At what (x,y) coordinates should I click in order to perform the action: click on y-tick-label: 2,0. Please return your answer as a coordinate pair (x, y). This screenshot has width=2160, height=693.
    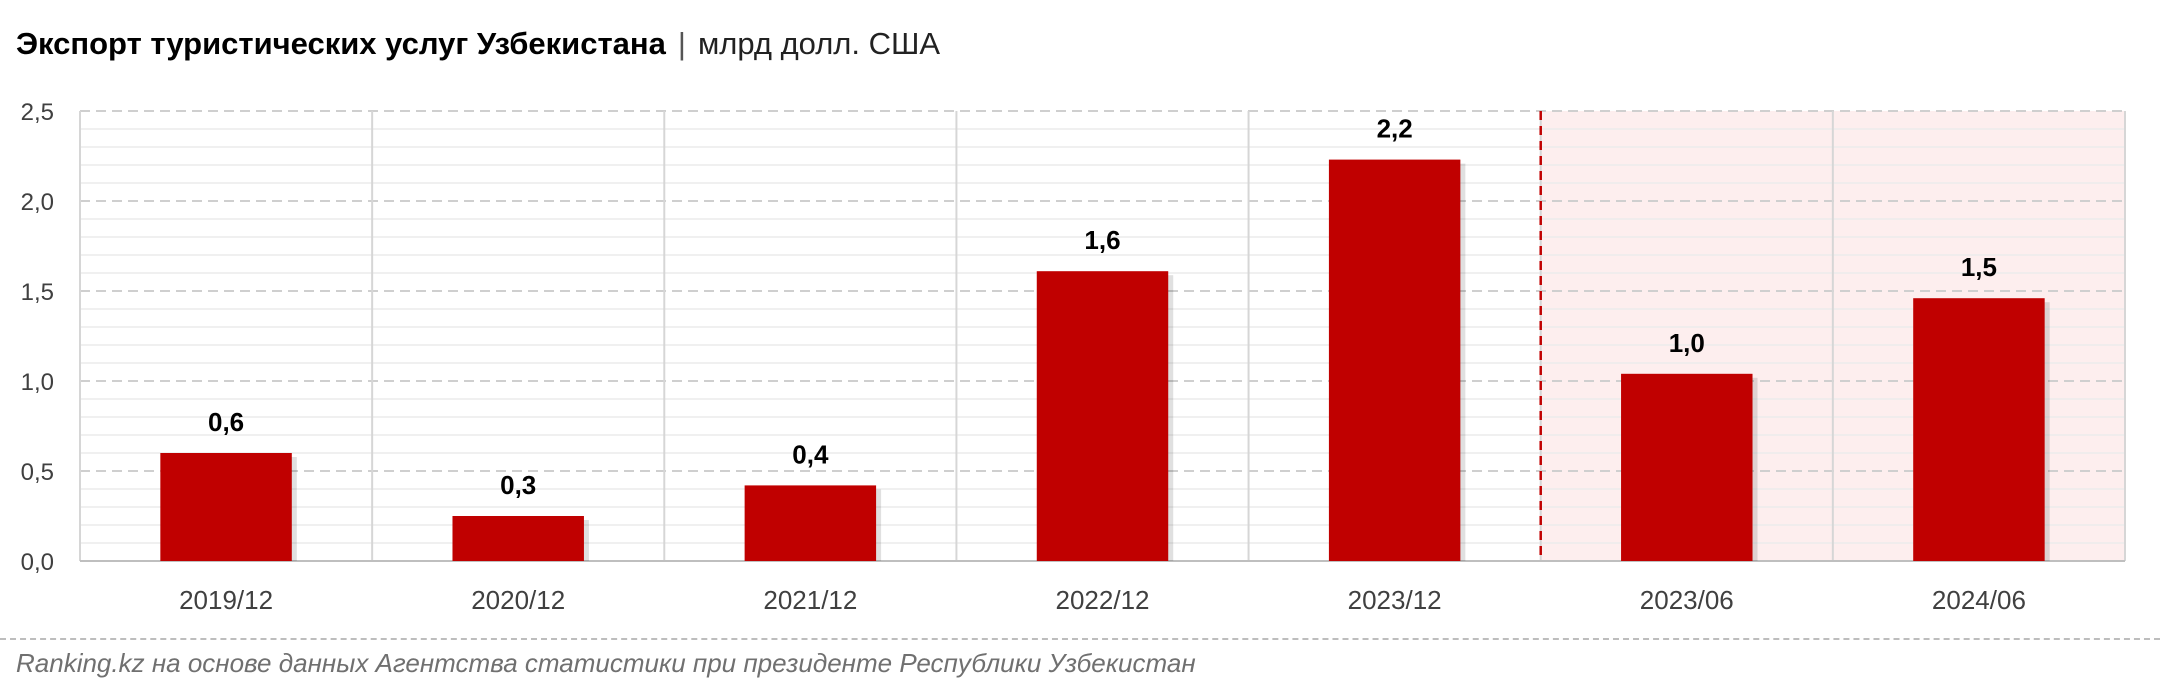
    Looking at the image, I should click on (37, 202).